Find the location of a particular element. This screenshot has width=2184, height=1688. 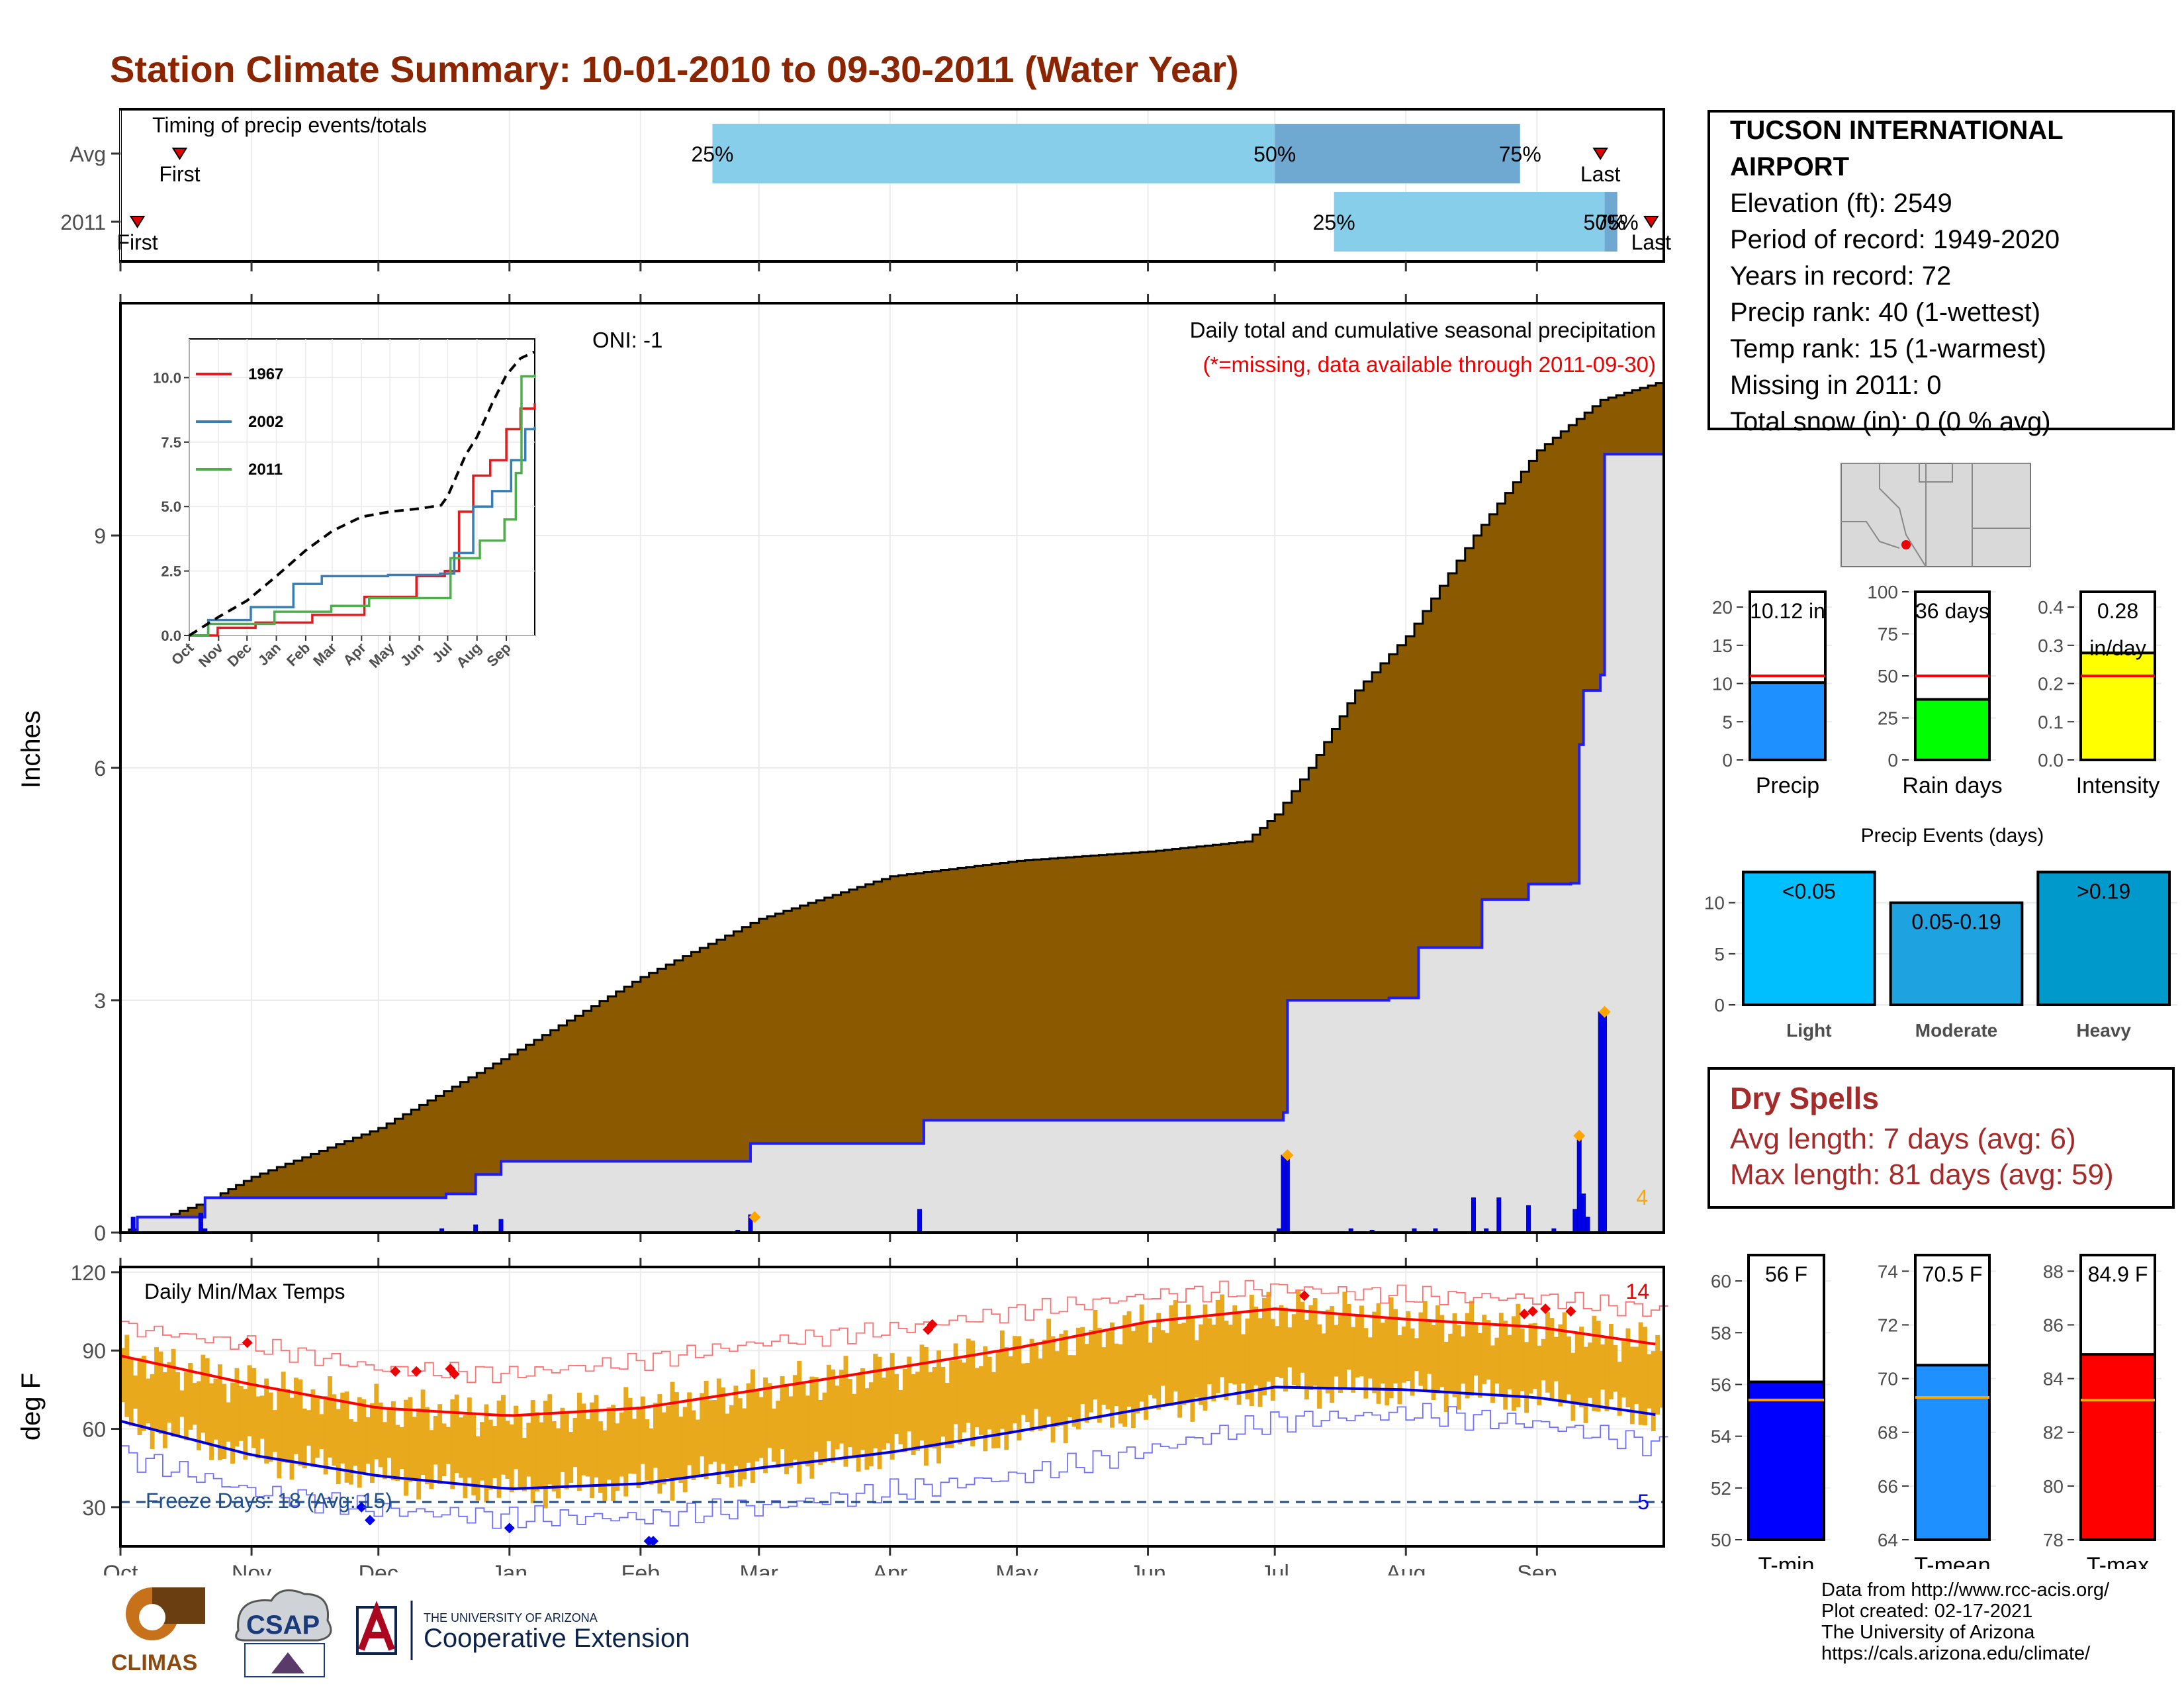

month-label: Sep is located at coordinates (1537, 1568).